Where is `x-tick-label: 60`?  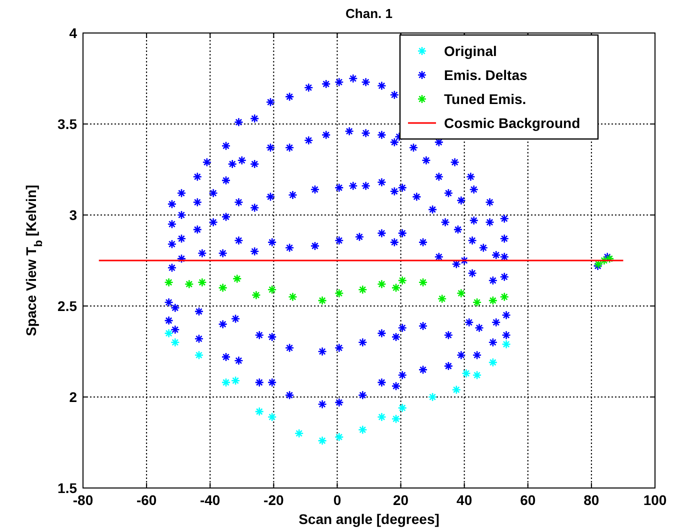
x-tick-label: 60 is located at coordinates (528, 500).